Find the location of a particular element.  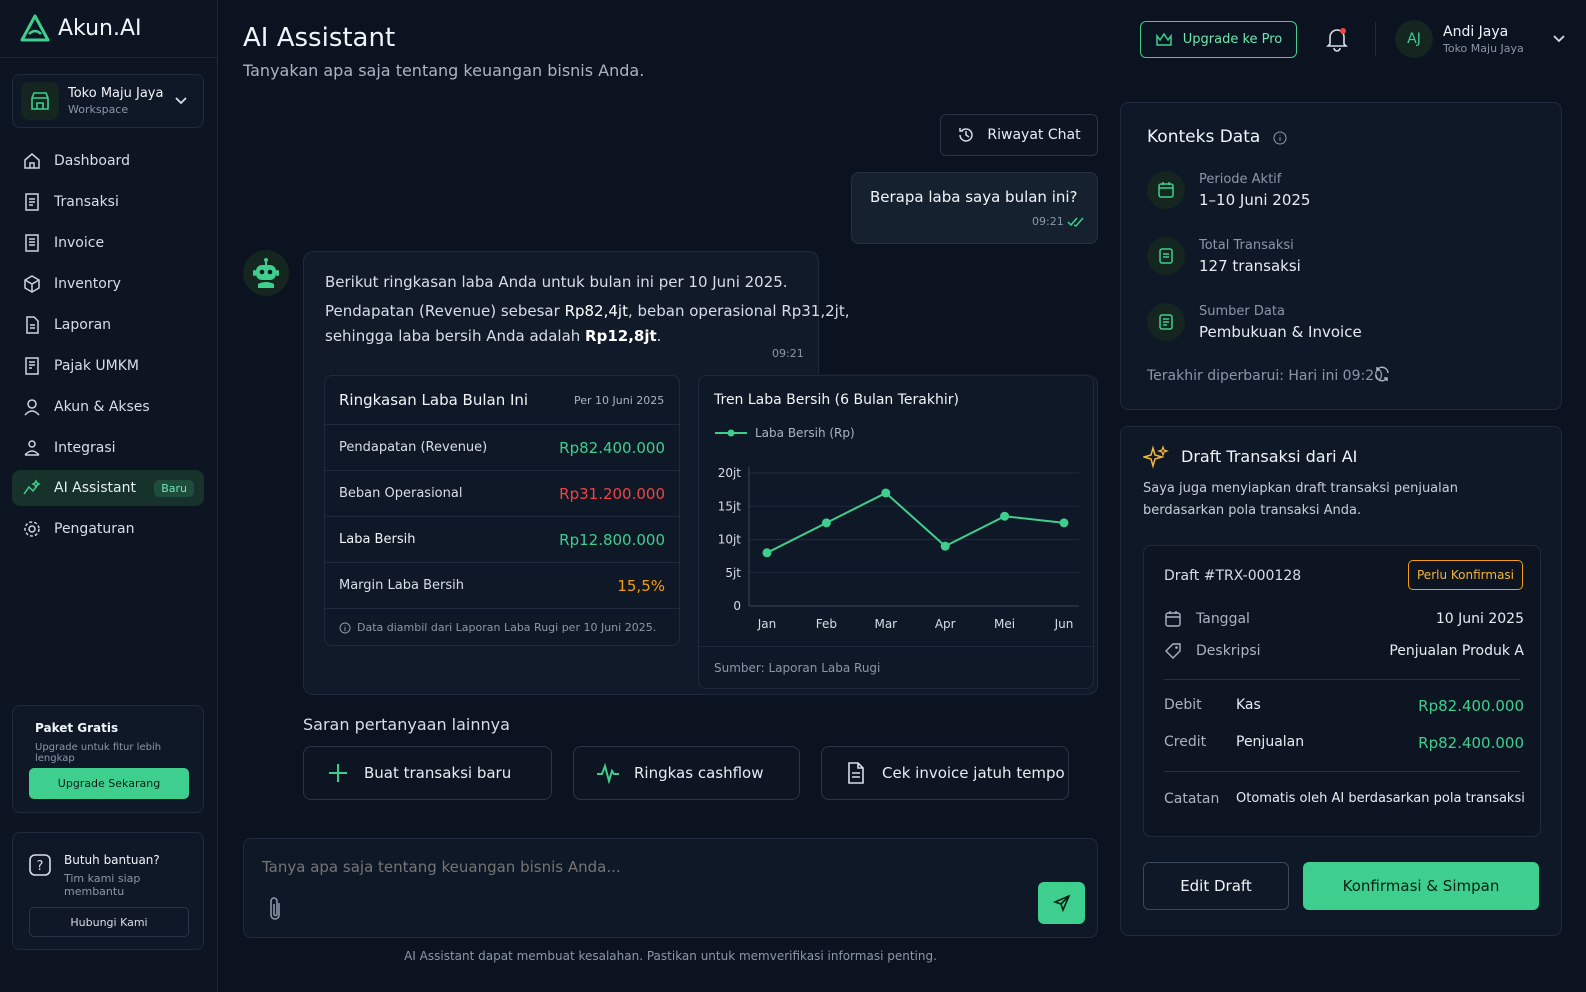

user-message-text: Berapa laba saya bulan ini? is located at coordinates (974, 197).